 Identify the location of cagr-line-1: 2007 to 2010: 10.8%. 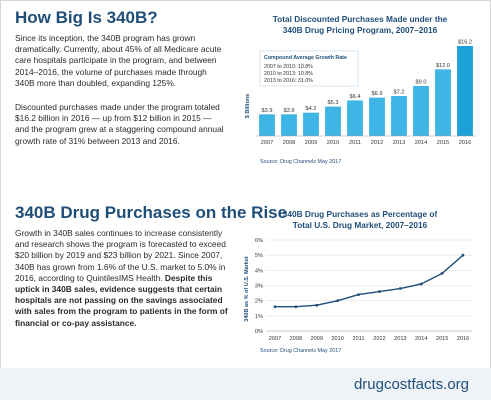
(288, 67).